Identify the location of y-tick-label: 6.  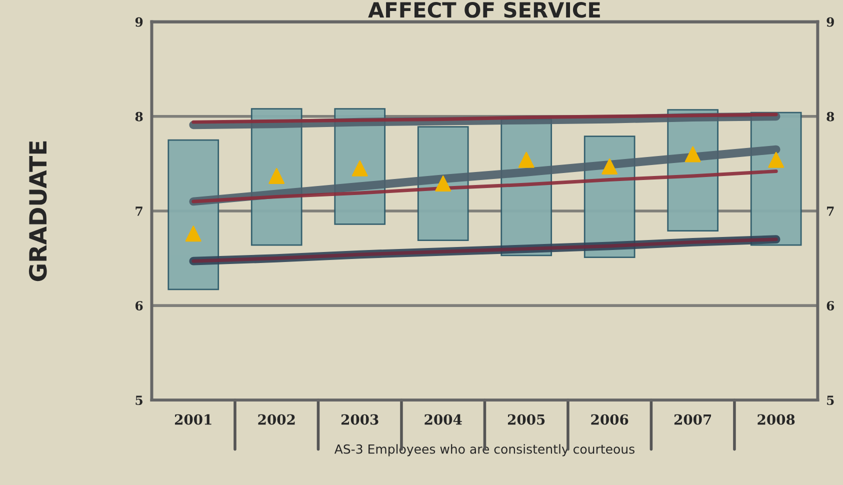
(139, 305).